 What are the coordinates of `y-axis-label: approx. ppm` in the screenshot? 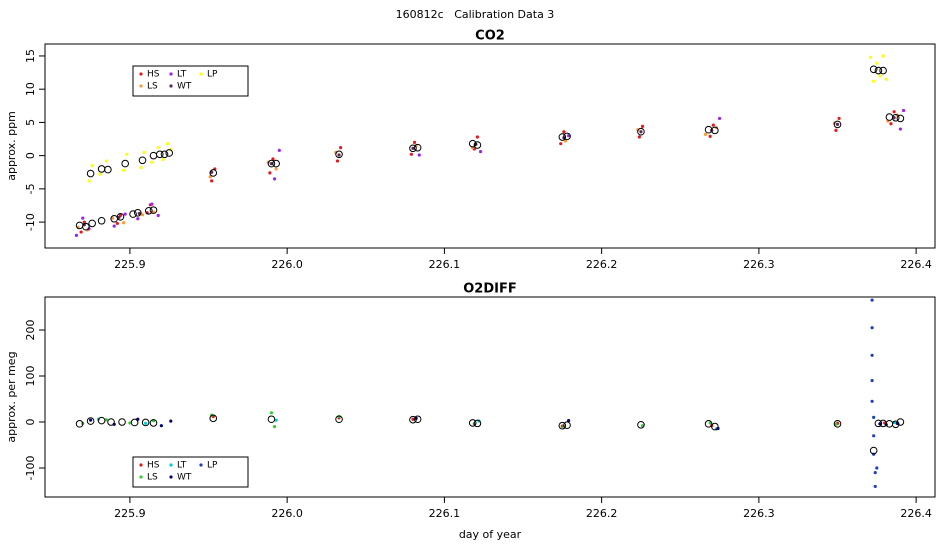 It's located at (11, 146).